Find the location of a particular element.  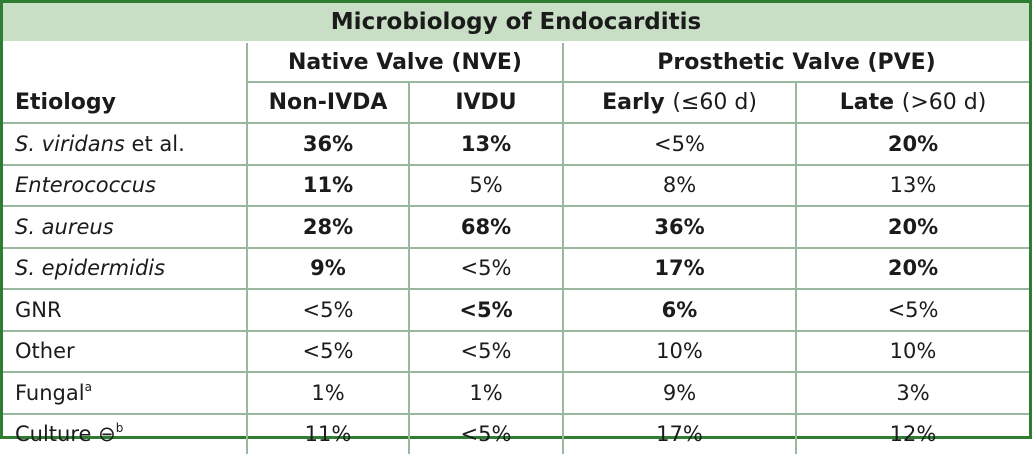

table-row: S. viridans et al. 36% 13% <5% 20% is located at coordinates (516, 144).